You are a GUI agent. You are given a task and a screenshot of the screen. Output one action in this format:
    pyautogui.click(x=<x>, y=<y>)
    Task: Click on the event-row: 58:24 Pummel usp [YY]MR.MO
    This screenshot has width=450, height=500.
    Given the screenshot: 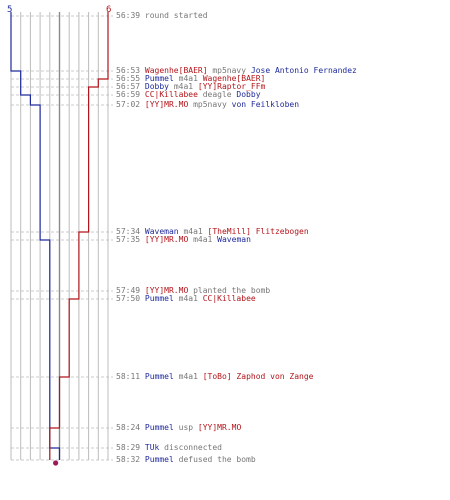 What is the action you would take?
    pyautogui.click(x=178, y=428)
    